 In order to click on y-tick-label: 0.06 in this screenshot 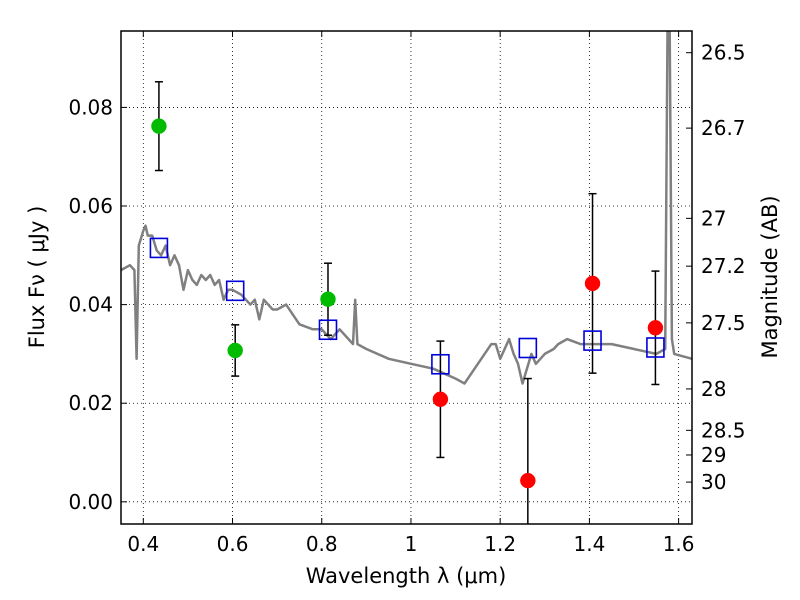, I will do `click(90, 206)`.